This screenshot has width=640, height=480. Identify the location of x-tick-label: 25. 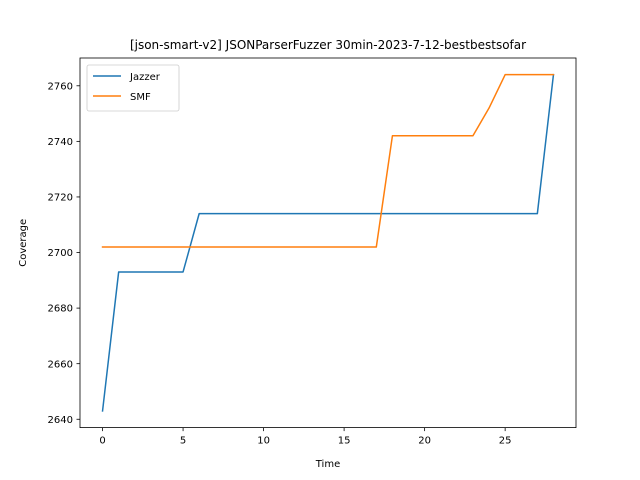
(505, 441).